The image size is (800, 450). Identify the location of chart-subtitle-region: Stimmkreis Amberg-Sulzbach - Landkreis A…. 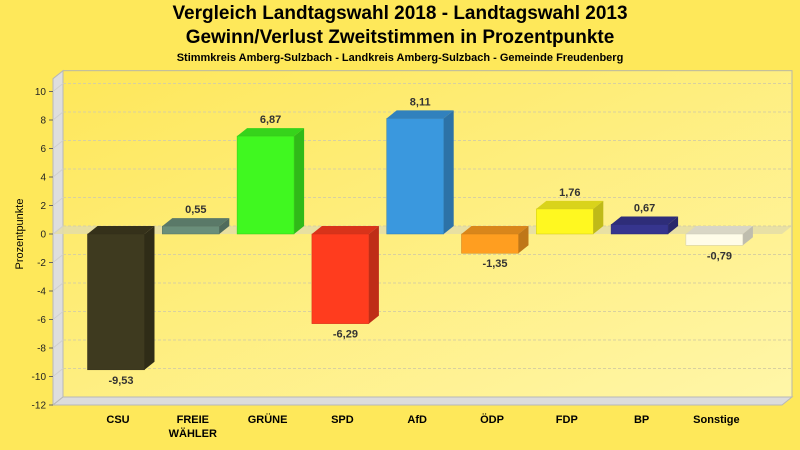
(400, 58).